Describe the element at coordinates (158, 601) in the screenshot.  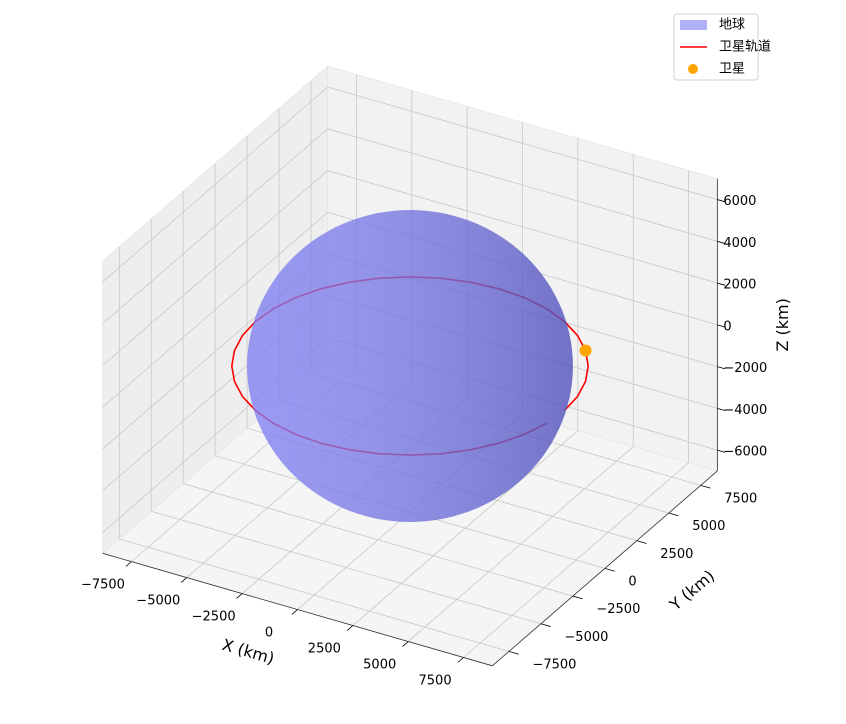
I see `x-tick-label: −5000` at that location.